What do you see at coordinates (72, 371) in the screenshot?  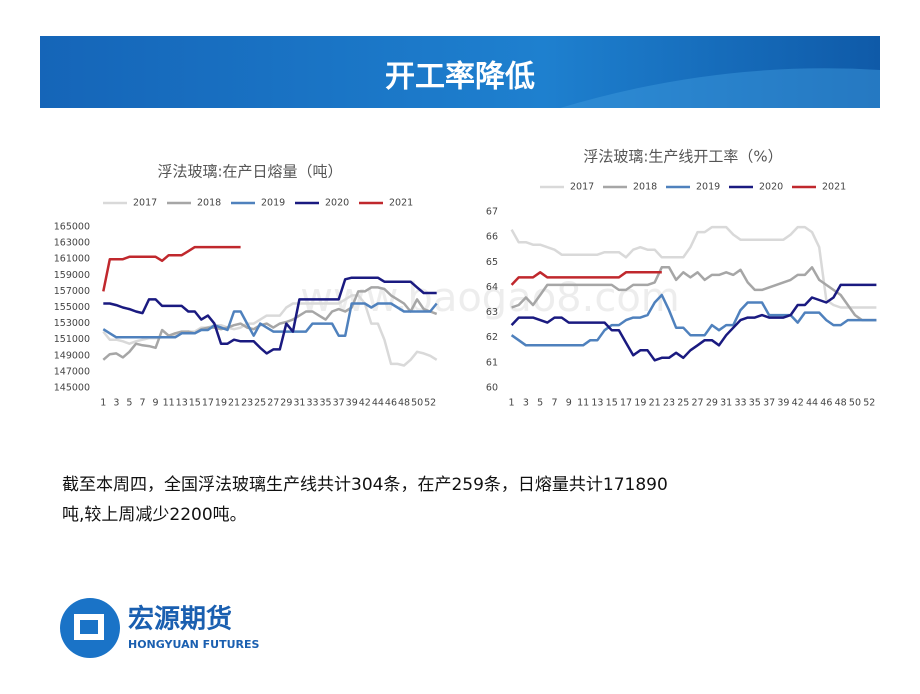 I see `y-tick-label: 147000` at bounding box center [72, 371].